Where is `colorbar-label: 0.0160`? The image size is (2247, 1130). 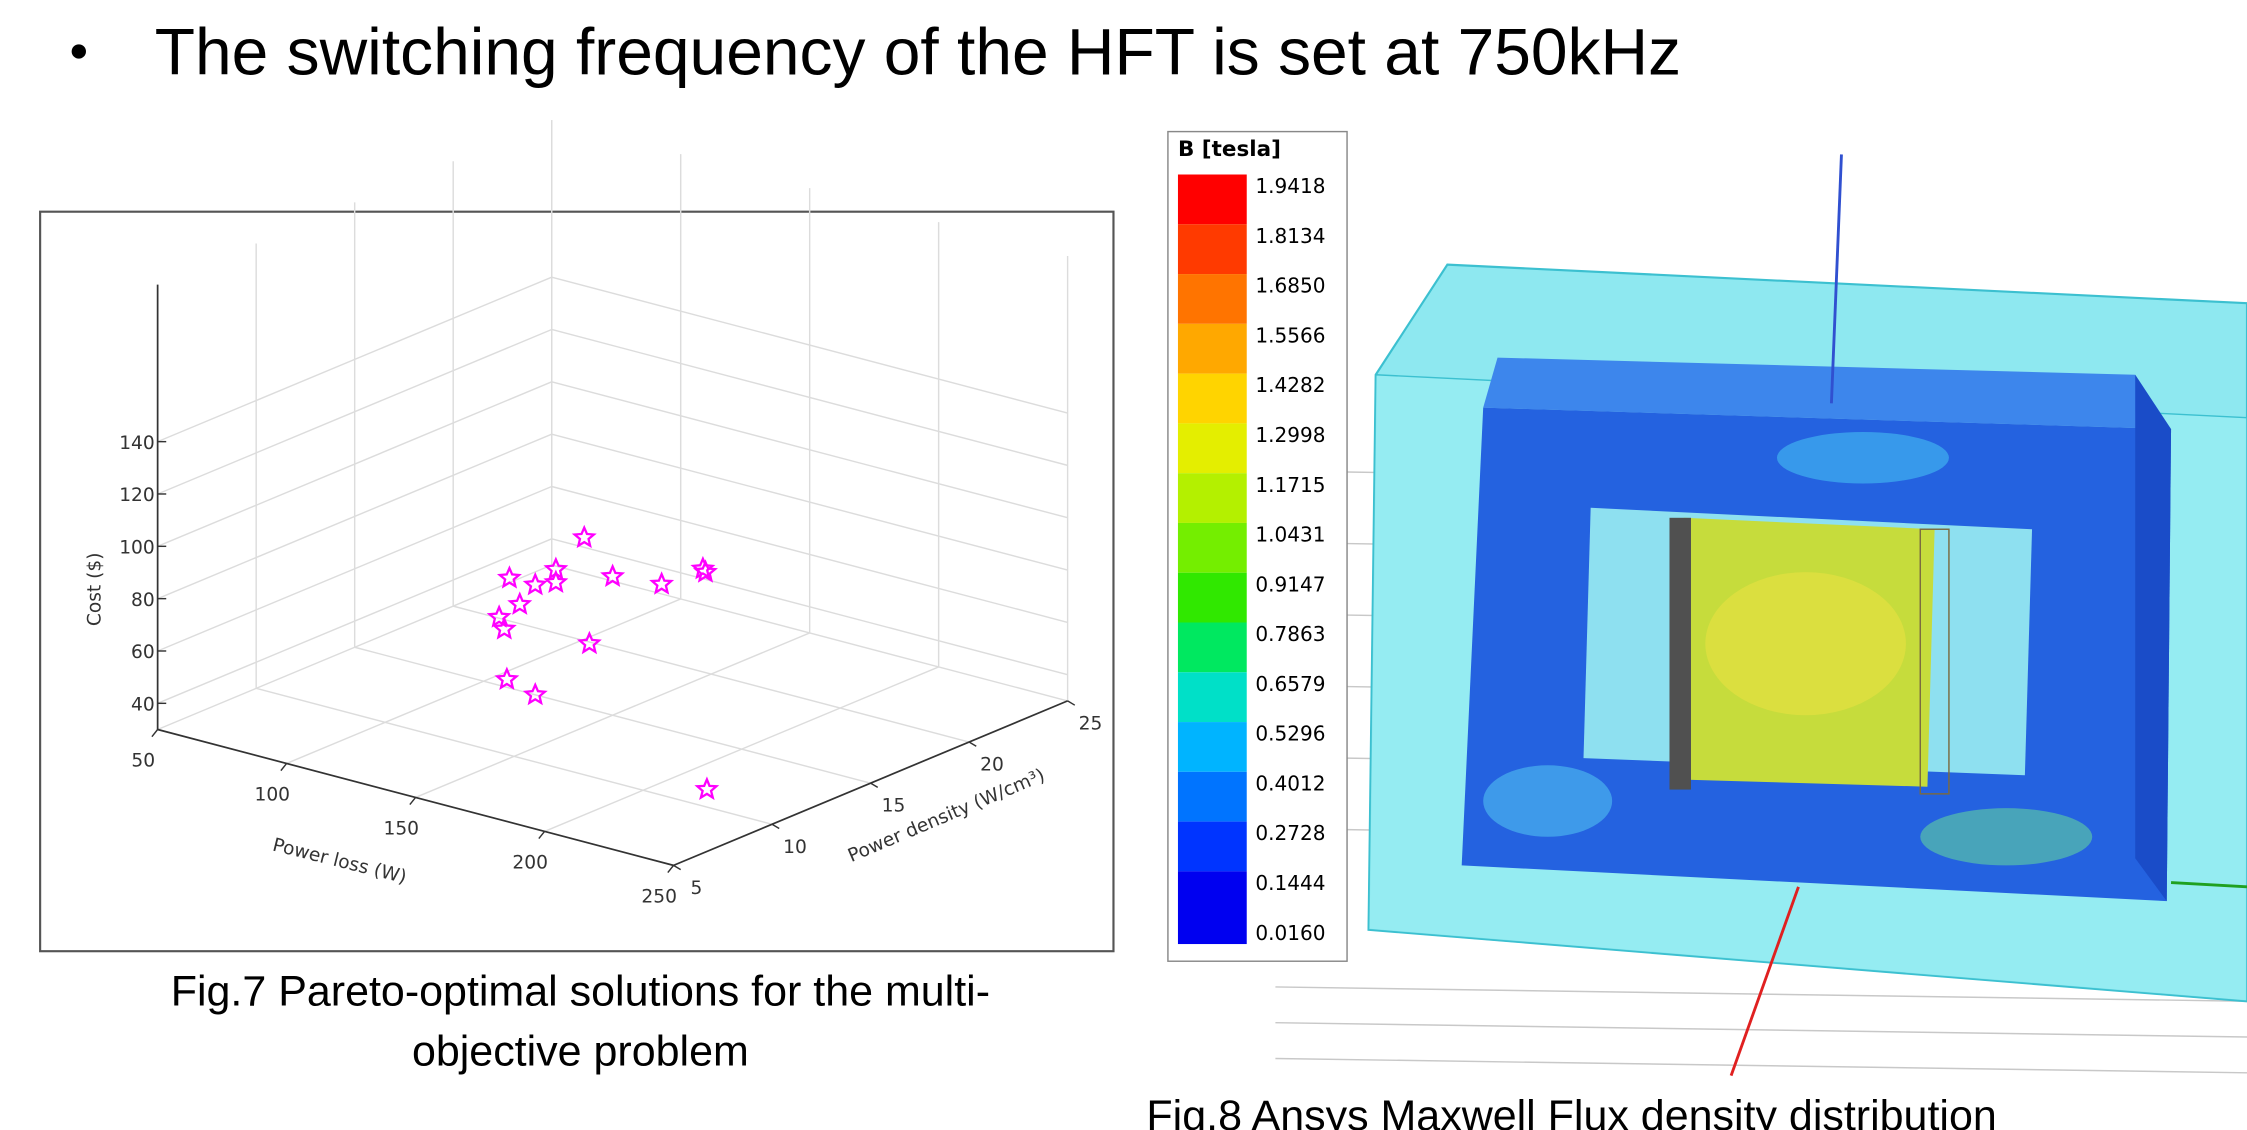
colorbar-label: 0.0160 is located at coordinates (1290, 933).